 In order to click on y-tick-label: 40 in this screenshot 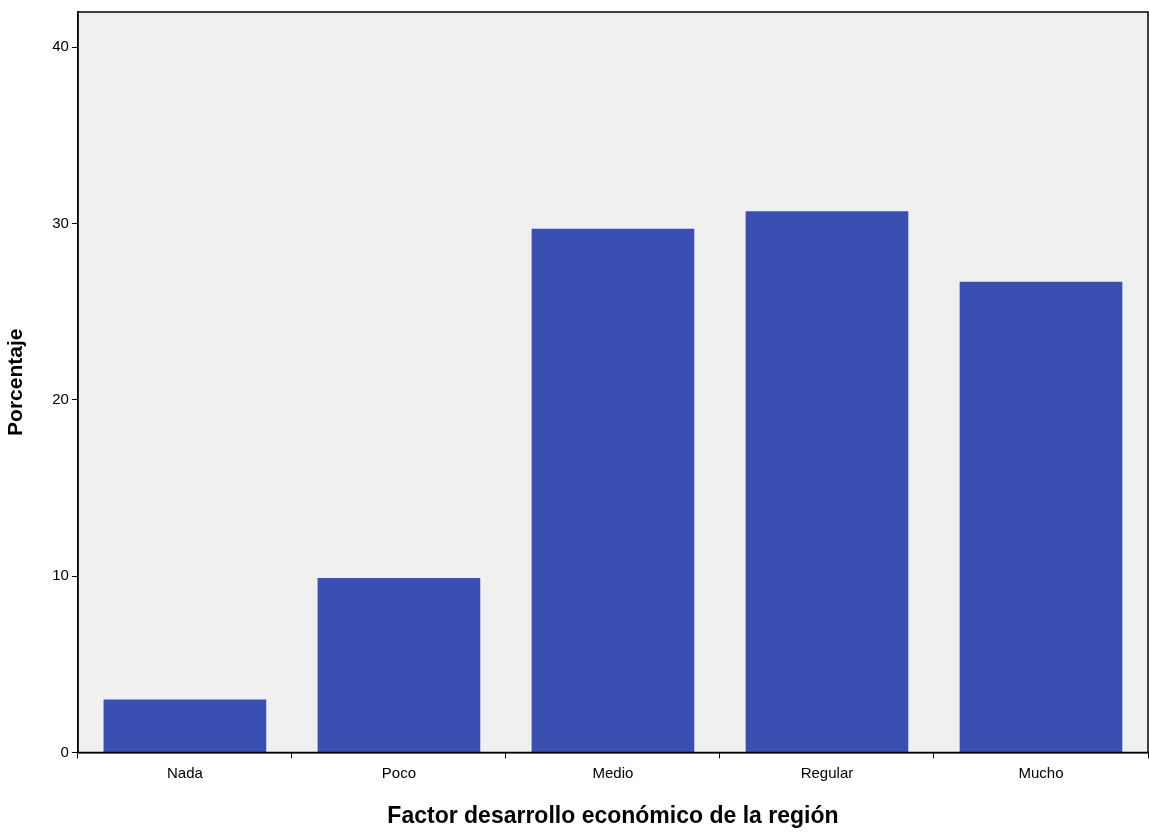, I will do `click(60, 46)`.